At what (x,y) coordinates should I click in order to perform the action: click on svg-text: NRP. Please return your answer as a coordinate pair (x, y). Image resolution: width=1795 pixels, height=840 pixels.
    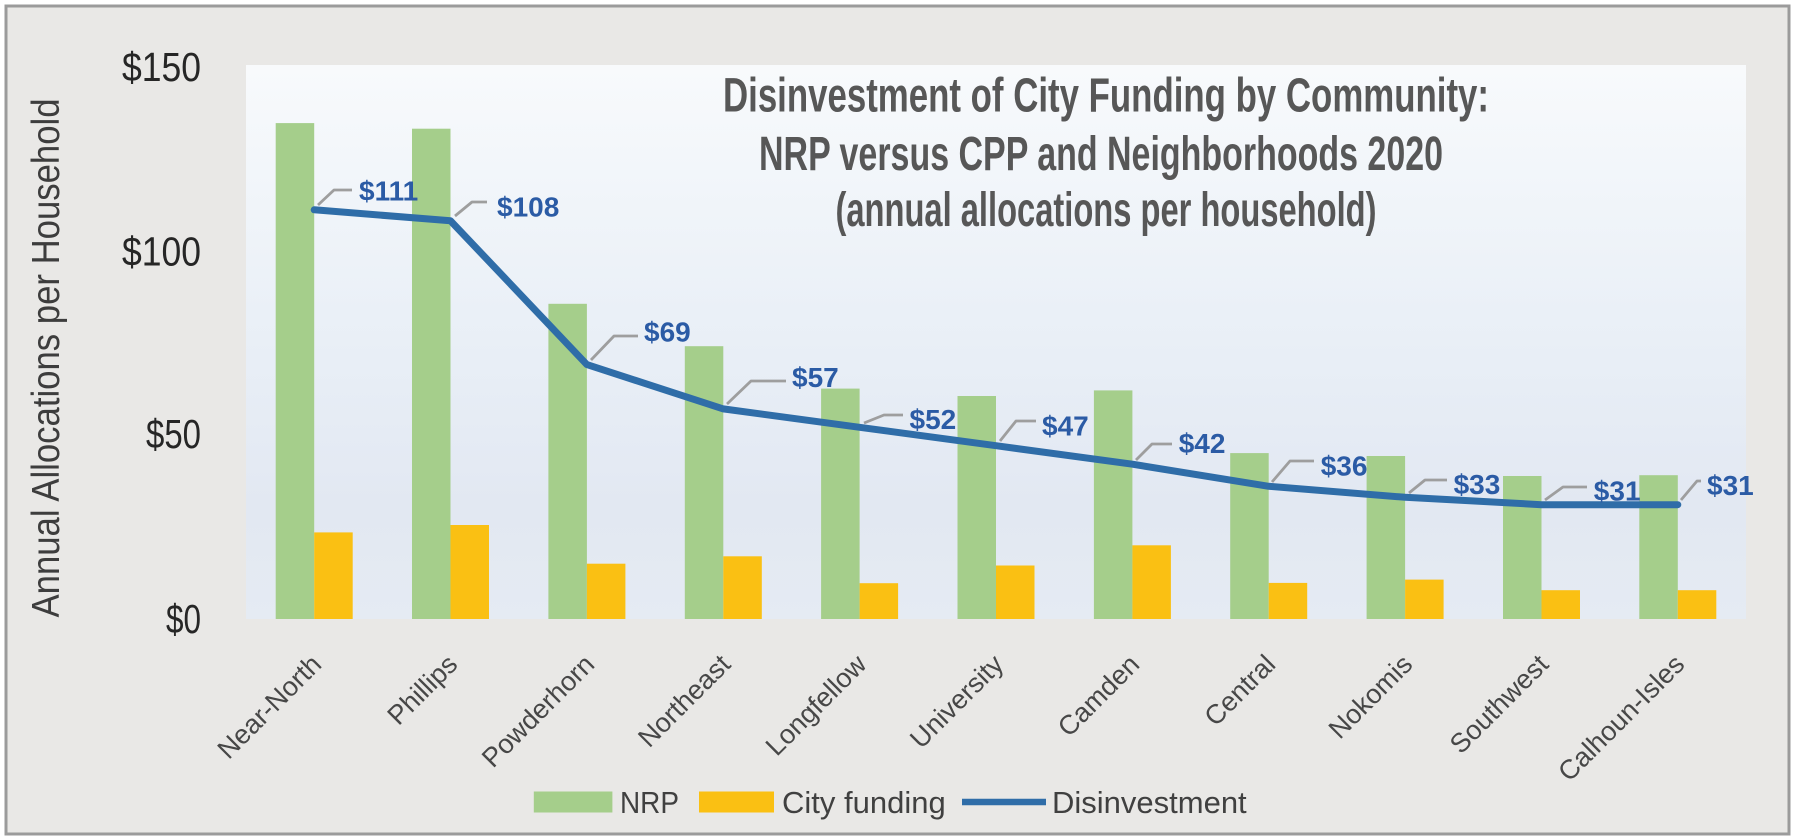
    Looking at the image, I should click on (649, 802).